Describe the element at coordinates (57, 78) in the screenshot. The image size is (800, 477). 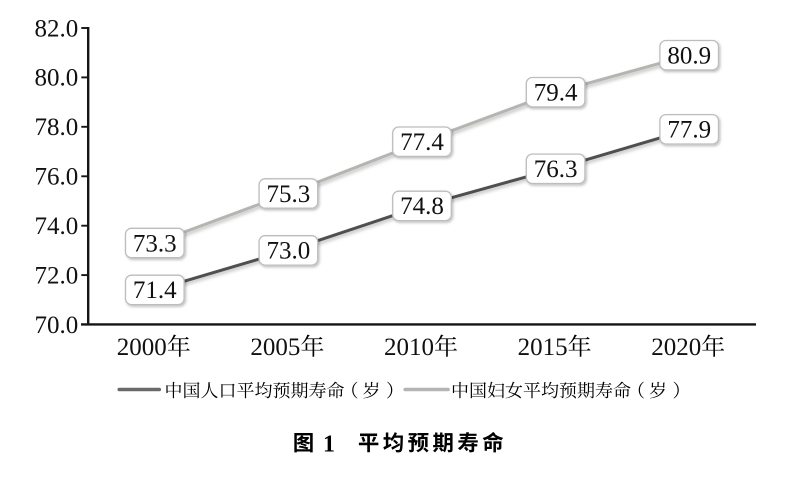
I see `svg-text: 80.0` at that location.